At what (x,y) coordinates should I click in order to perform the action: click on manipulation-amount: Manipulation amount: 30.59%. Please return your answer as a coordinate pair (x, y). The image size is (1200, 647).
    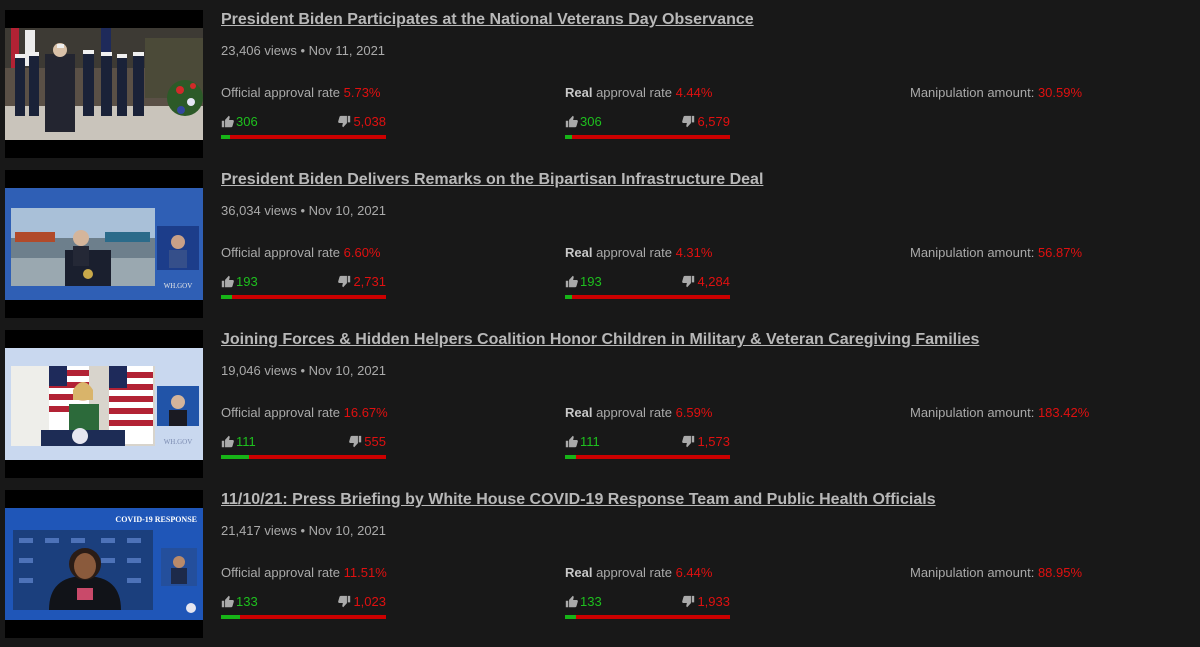
    Looking at the image, I should click on (996, 92).